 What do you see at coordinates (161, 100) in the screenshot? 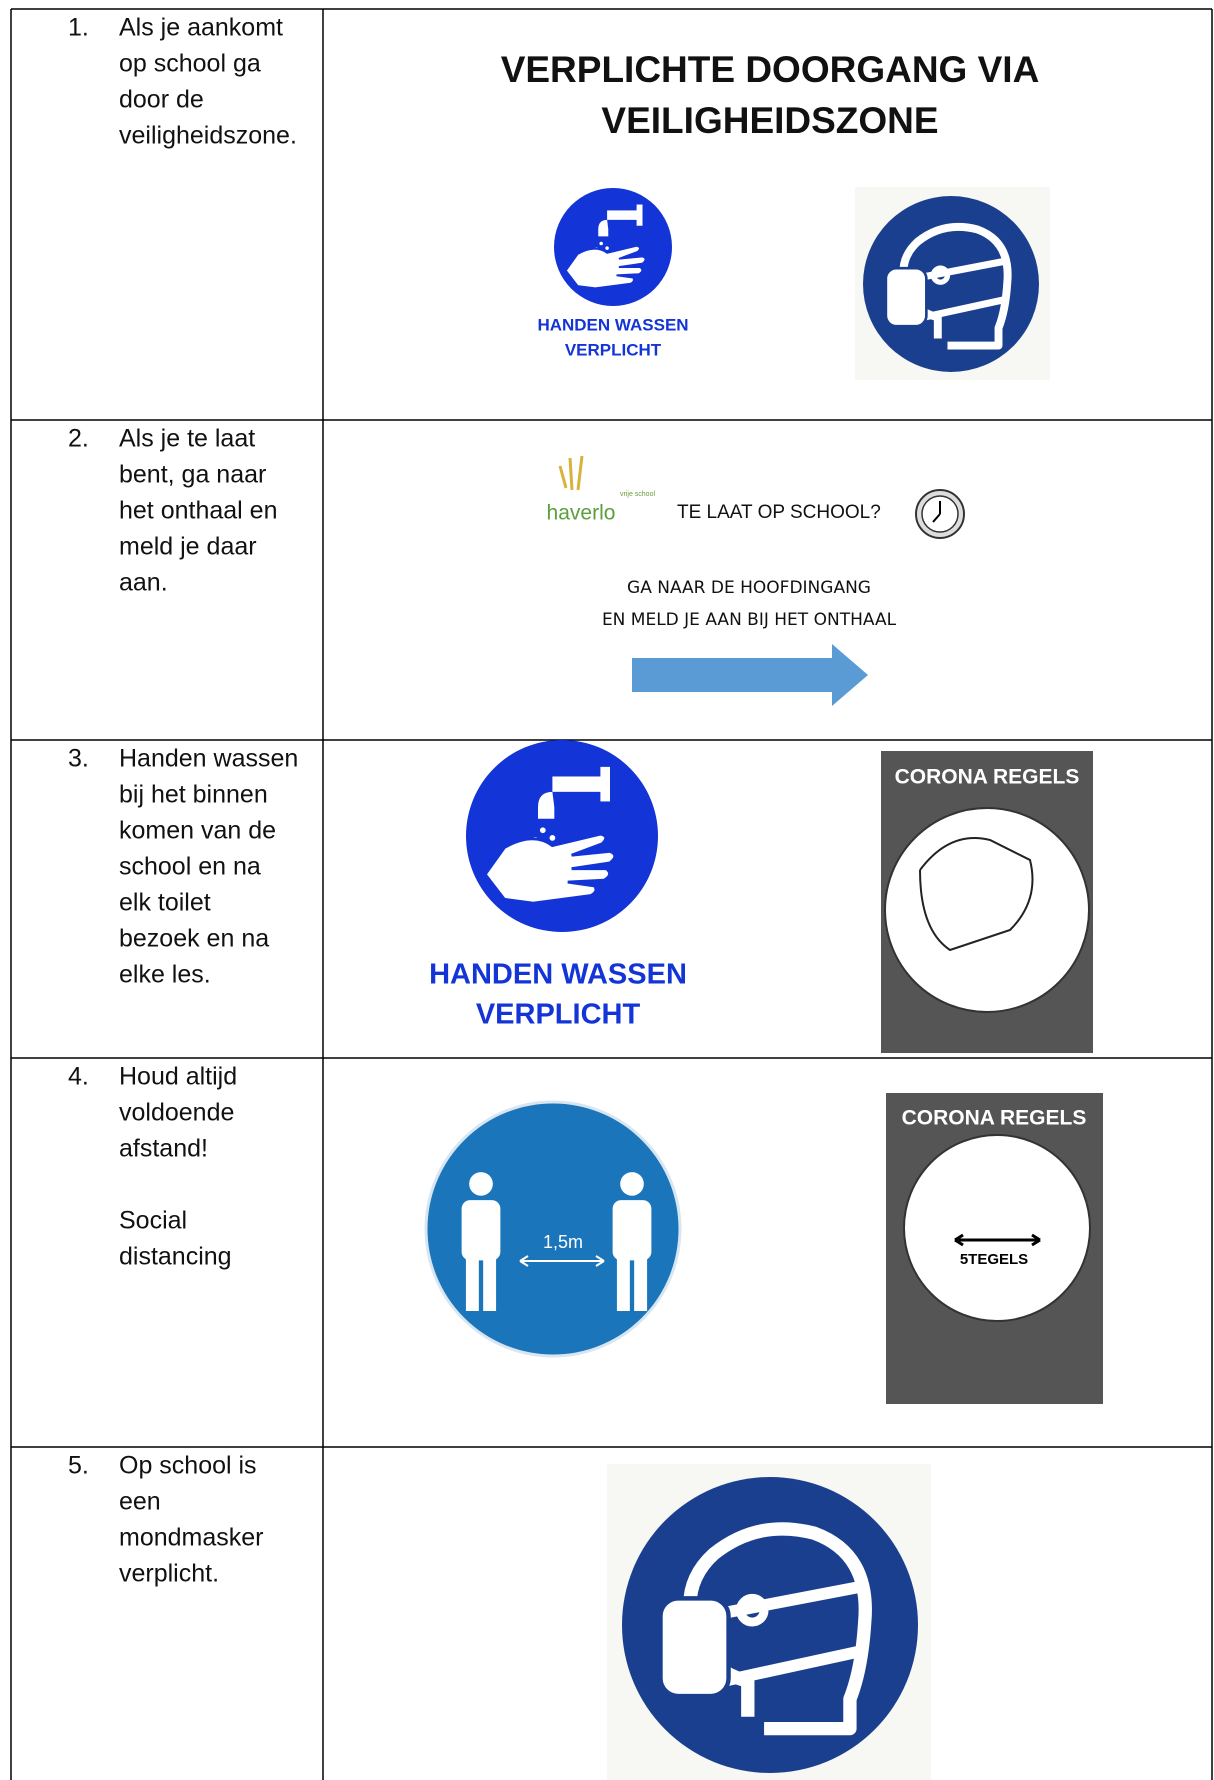
I see `item-text: door de` at bounding box center [161, 100].